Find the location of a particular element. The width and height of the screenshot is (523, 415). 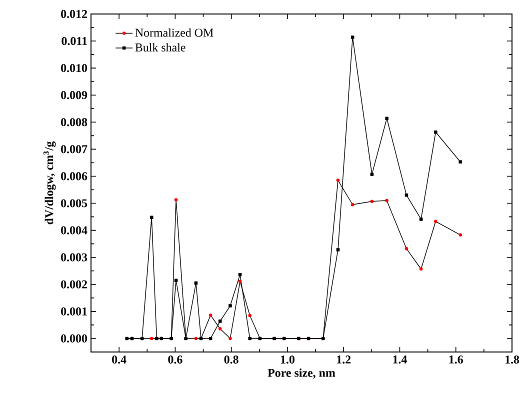

y-tick-label: 0.011 is located at coordinates (74, 41).